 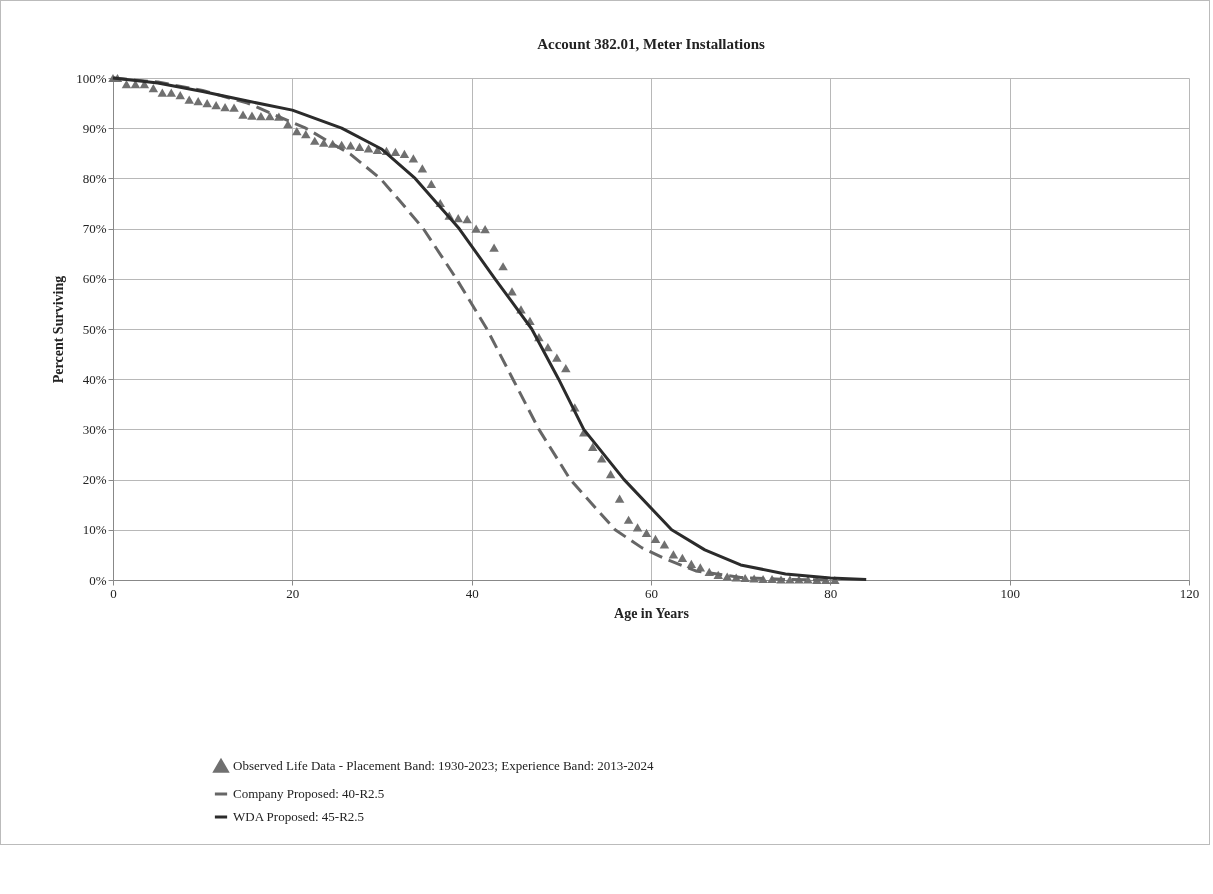 What do you see at coordinates (299, 816) in the screenshot?
I see `legend-label: WDA Proposed: 45-R2.5` at bounding box center [299, 816].